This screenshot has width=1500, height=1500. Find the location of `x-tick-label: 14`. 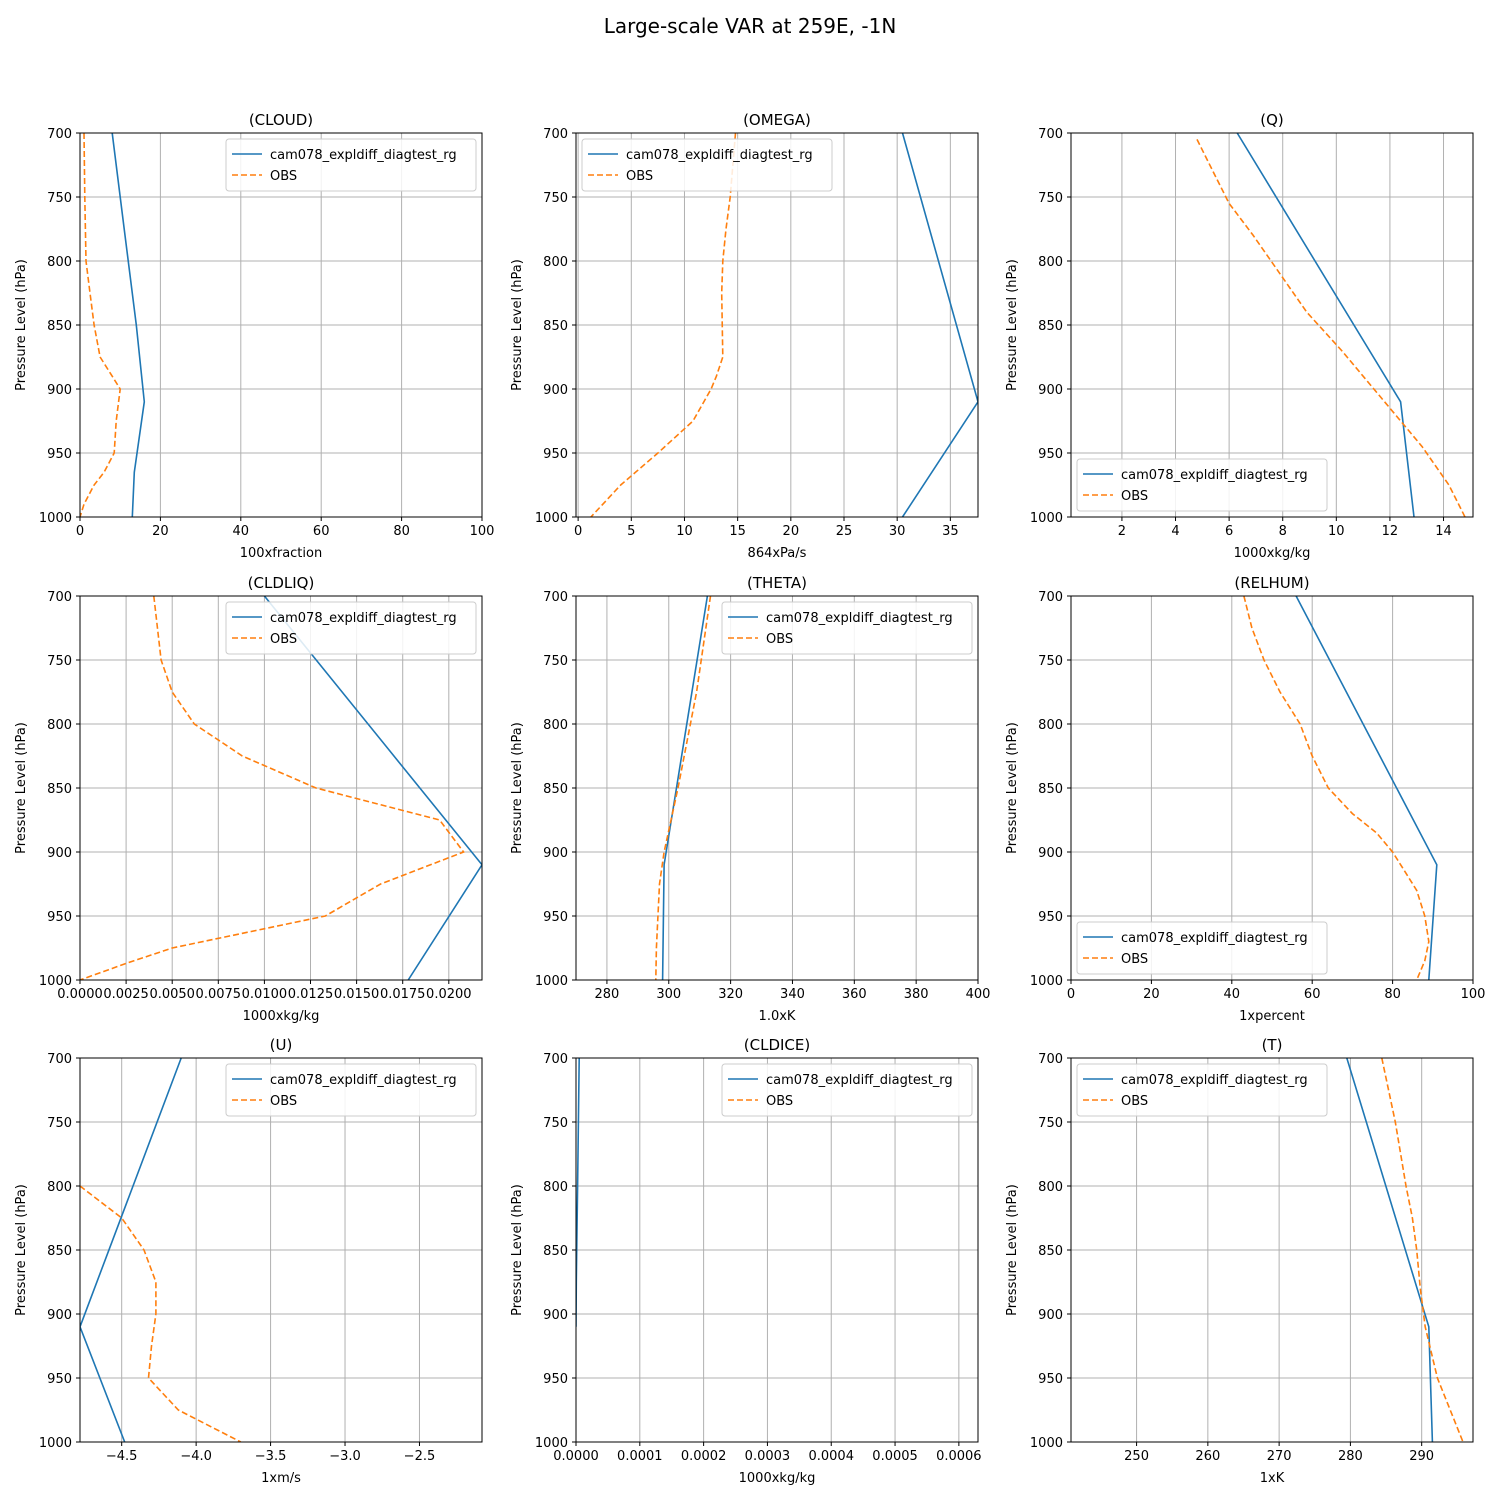

x-tick-label: 14 is located at coordinates (1443, 531).